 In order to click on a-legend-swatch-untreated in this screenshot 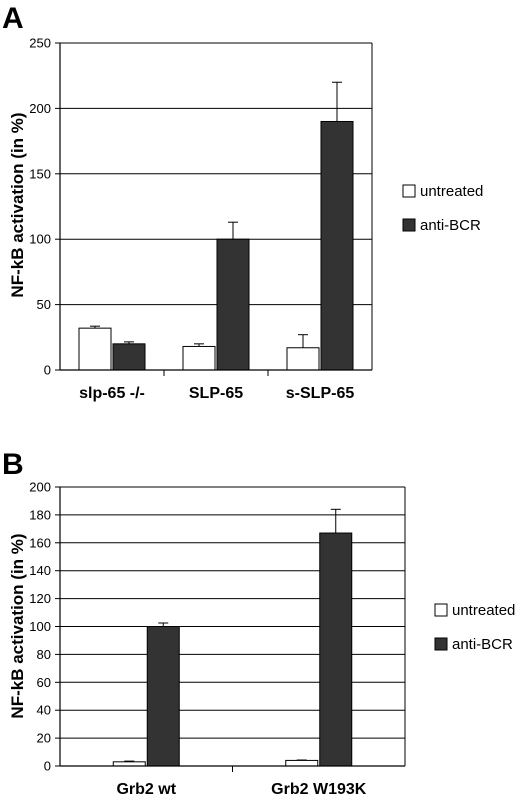, I will do `click(409, 191)`.